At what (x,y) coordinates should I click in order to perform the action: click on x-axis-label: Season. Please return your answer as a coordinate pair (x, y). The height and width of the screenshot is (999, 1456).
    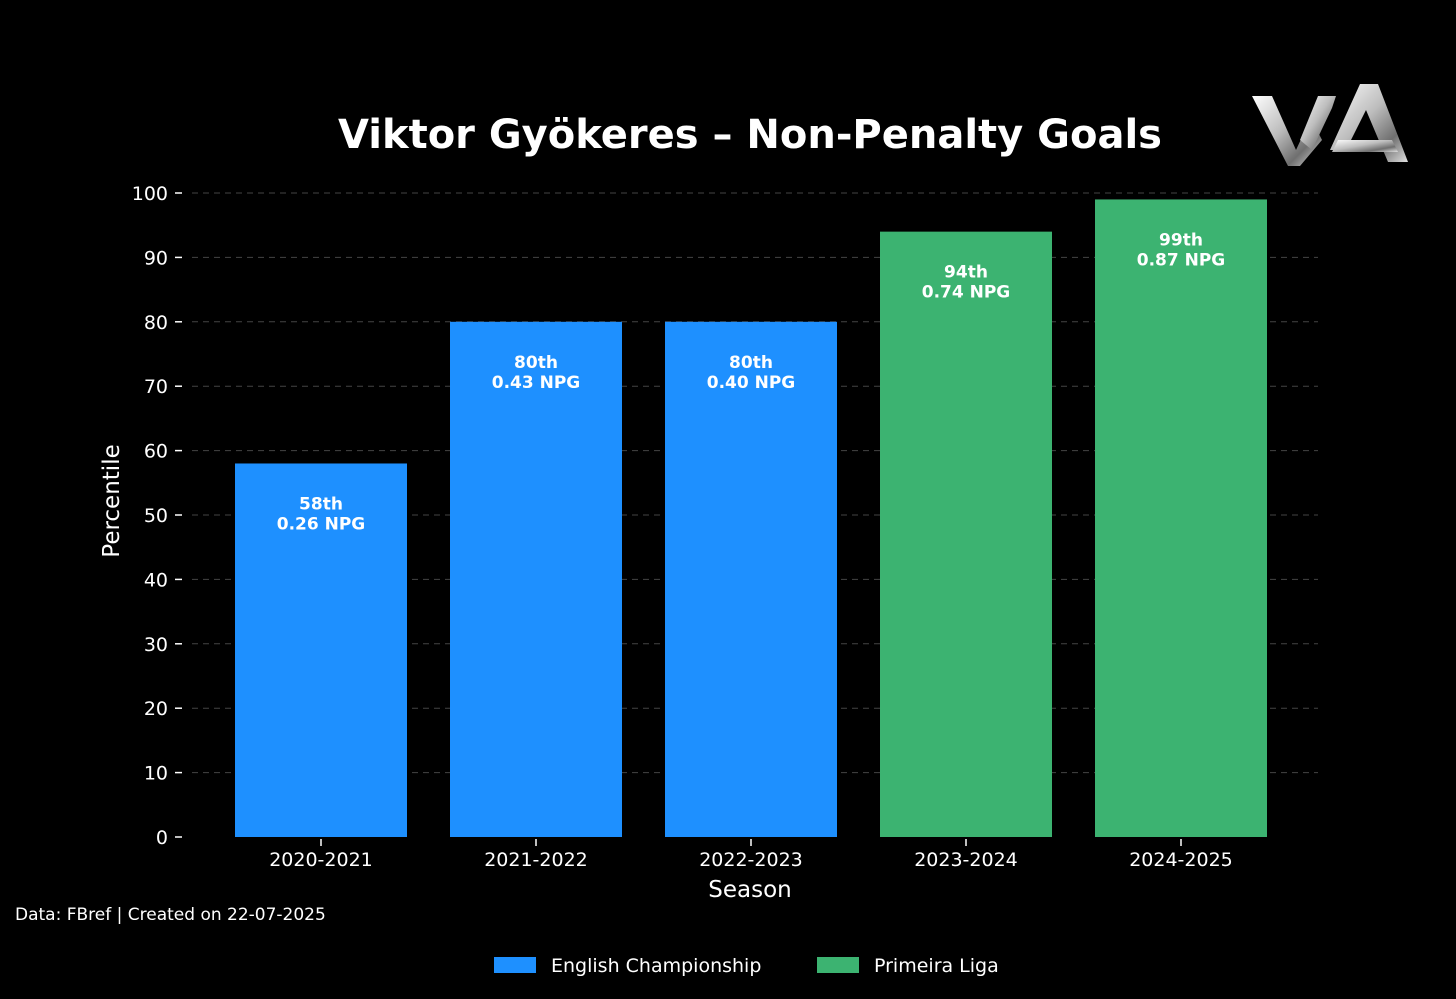
    Looking at the image, I should click on (749, 890).